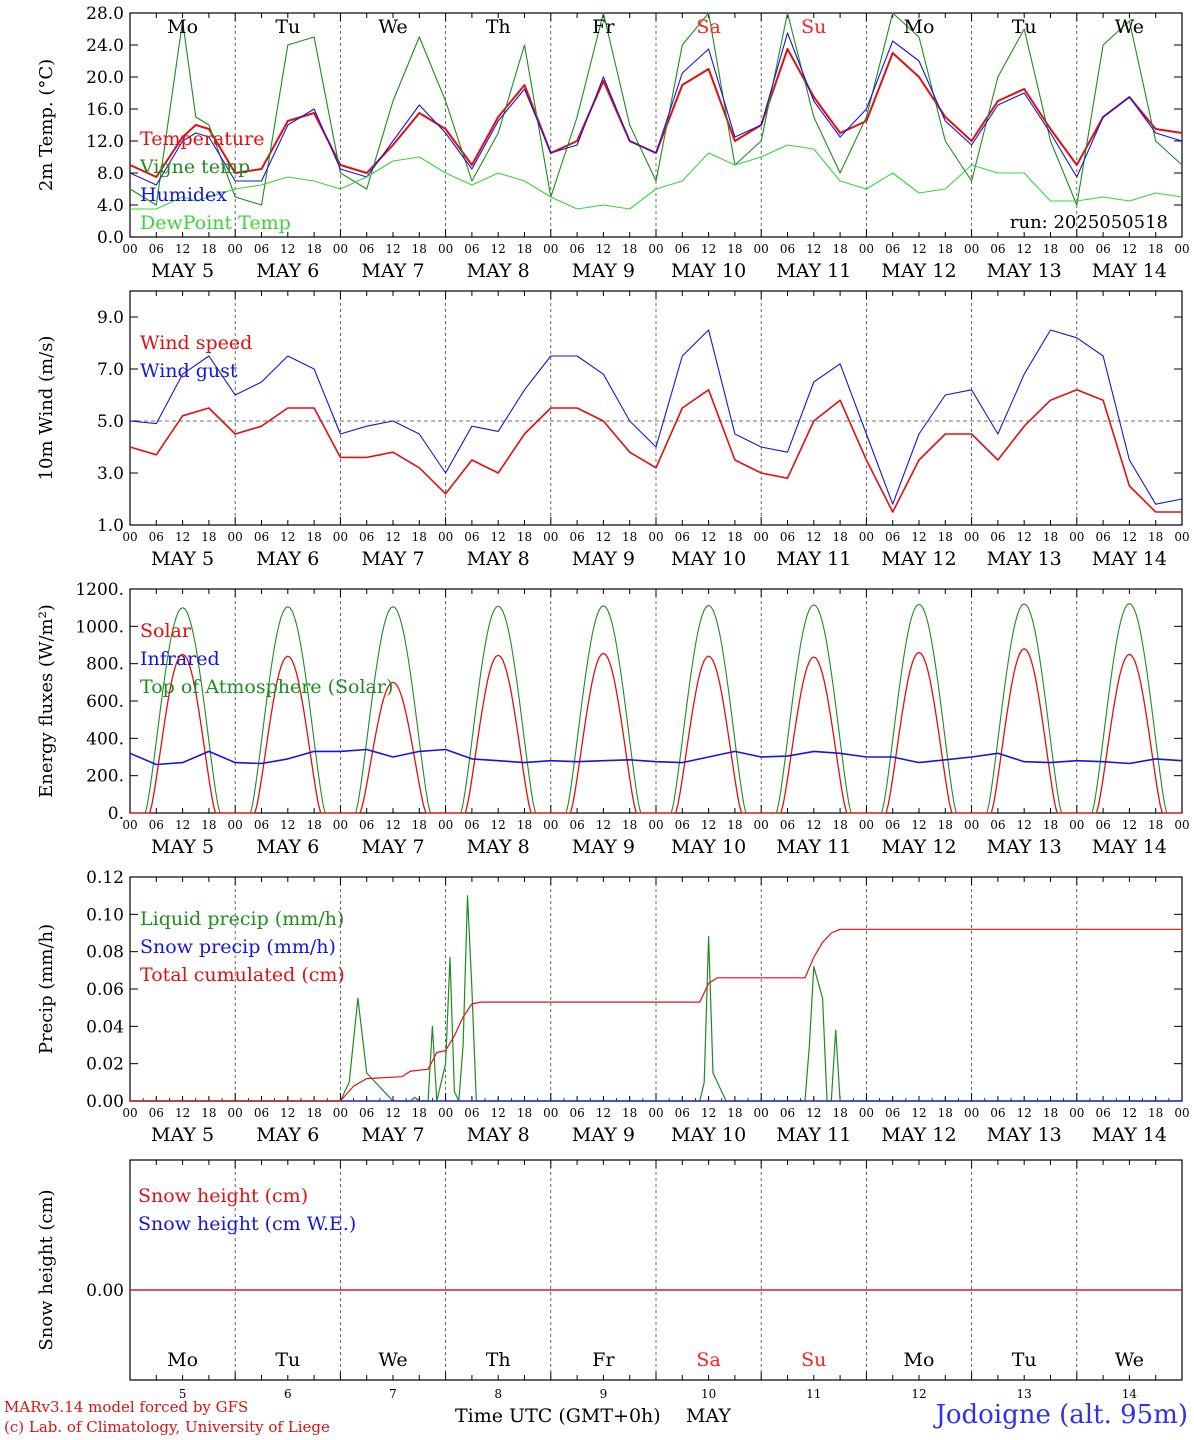 The width and height of the screenshot is (1194, 1440). What do you see at coordinates (99, 590) in the screenshot?
I see `y-tick-label: 1200.` at bounding box center [99, 590].